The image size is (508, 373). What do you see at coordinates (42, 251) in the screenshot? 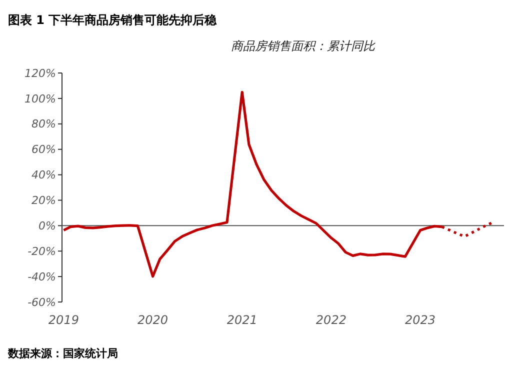
I see `y-tick-label: -20%` at bounding box center [42, 251].